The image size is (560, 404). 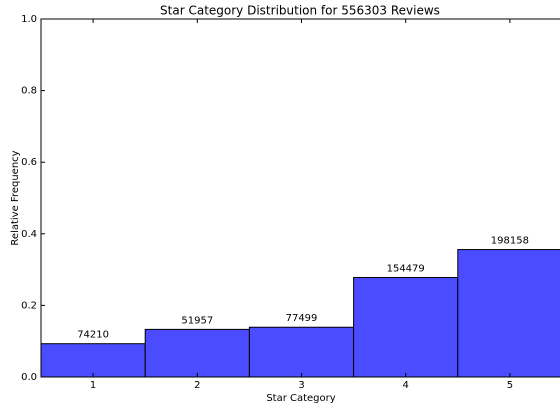 I want to click on x-tick-label: 4, so click(x=406, y=385).